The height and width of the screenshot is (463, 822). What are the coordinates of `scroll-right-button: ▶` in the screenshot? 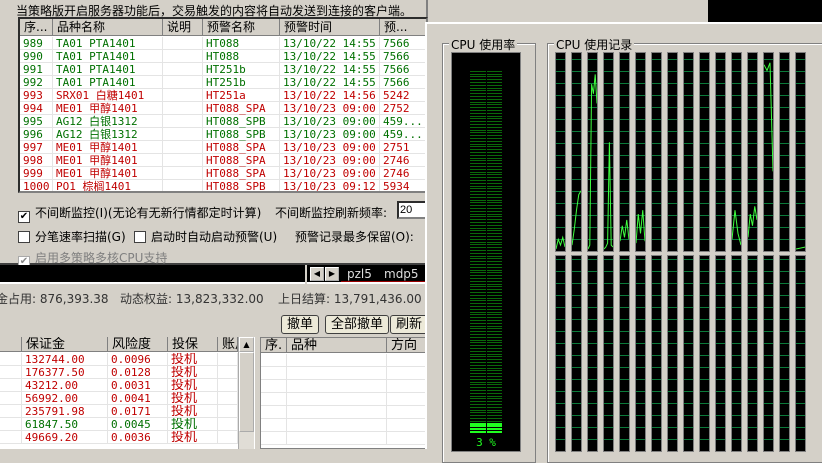 It's located at (332, 274).